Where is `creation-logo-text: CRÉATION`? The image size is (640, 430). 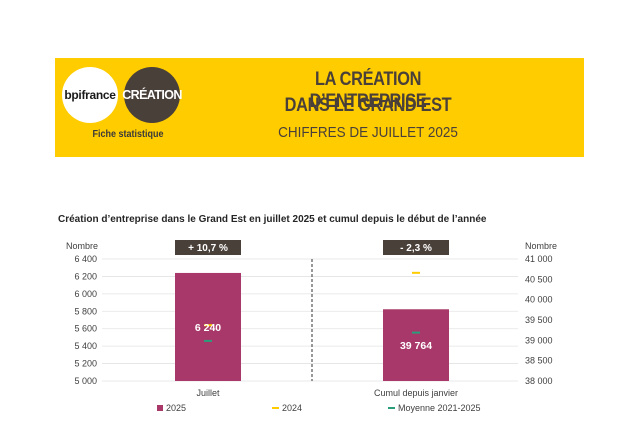
creation-logo-text: CRÉATION is located at coordinates (152, 95).